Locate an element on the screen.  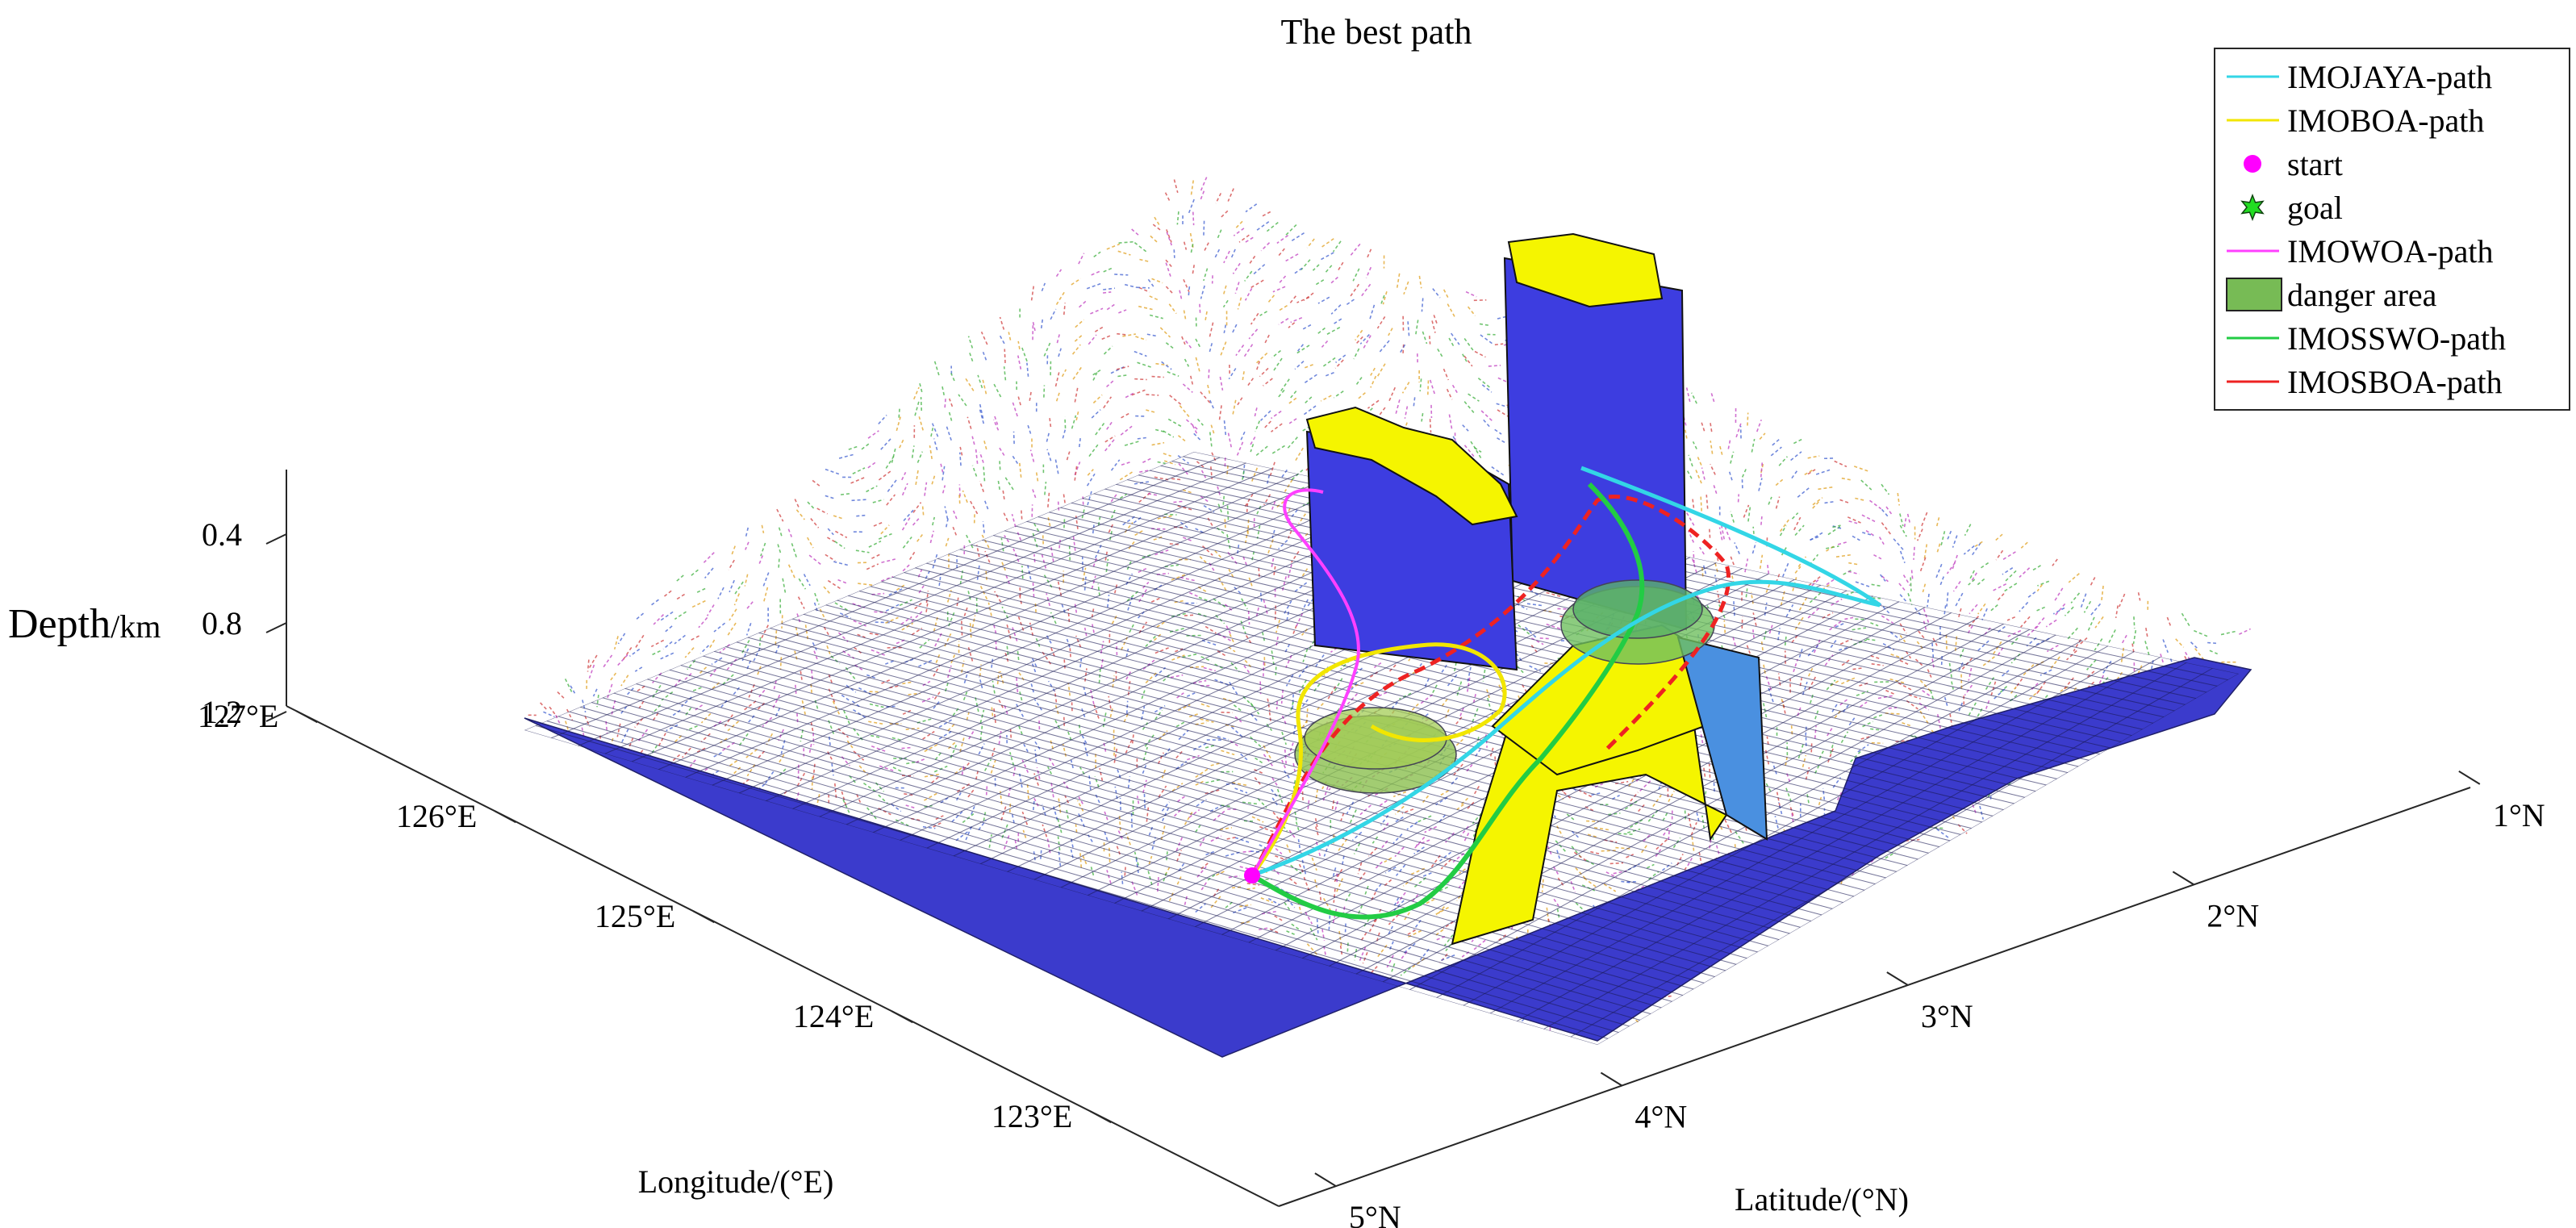
legend-item: IMOBOA-path is located at coordinates (2355, 121).